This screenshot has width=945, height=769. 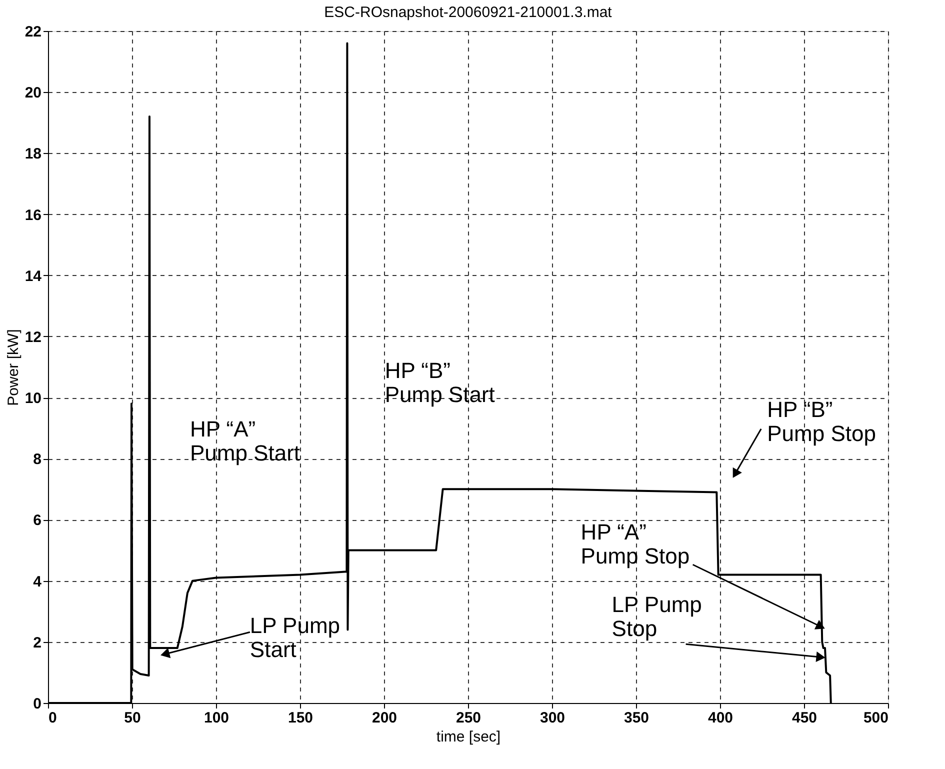 What do you see at coordinates (37, 643) in the screenshot?
I see `y-tick-label: 2` at bounding box center [37, 643].